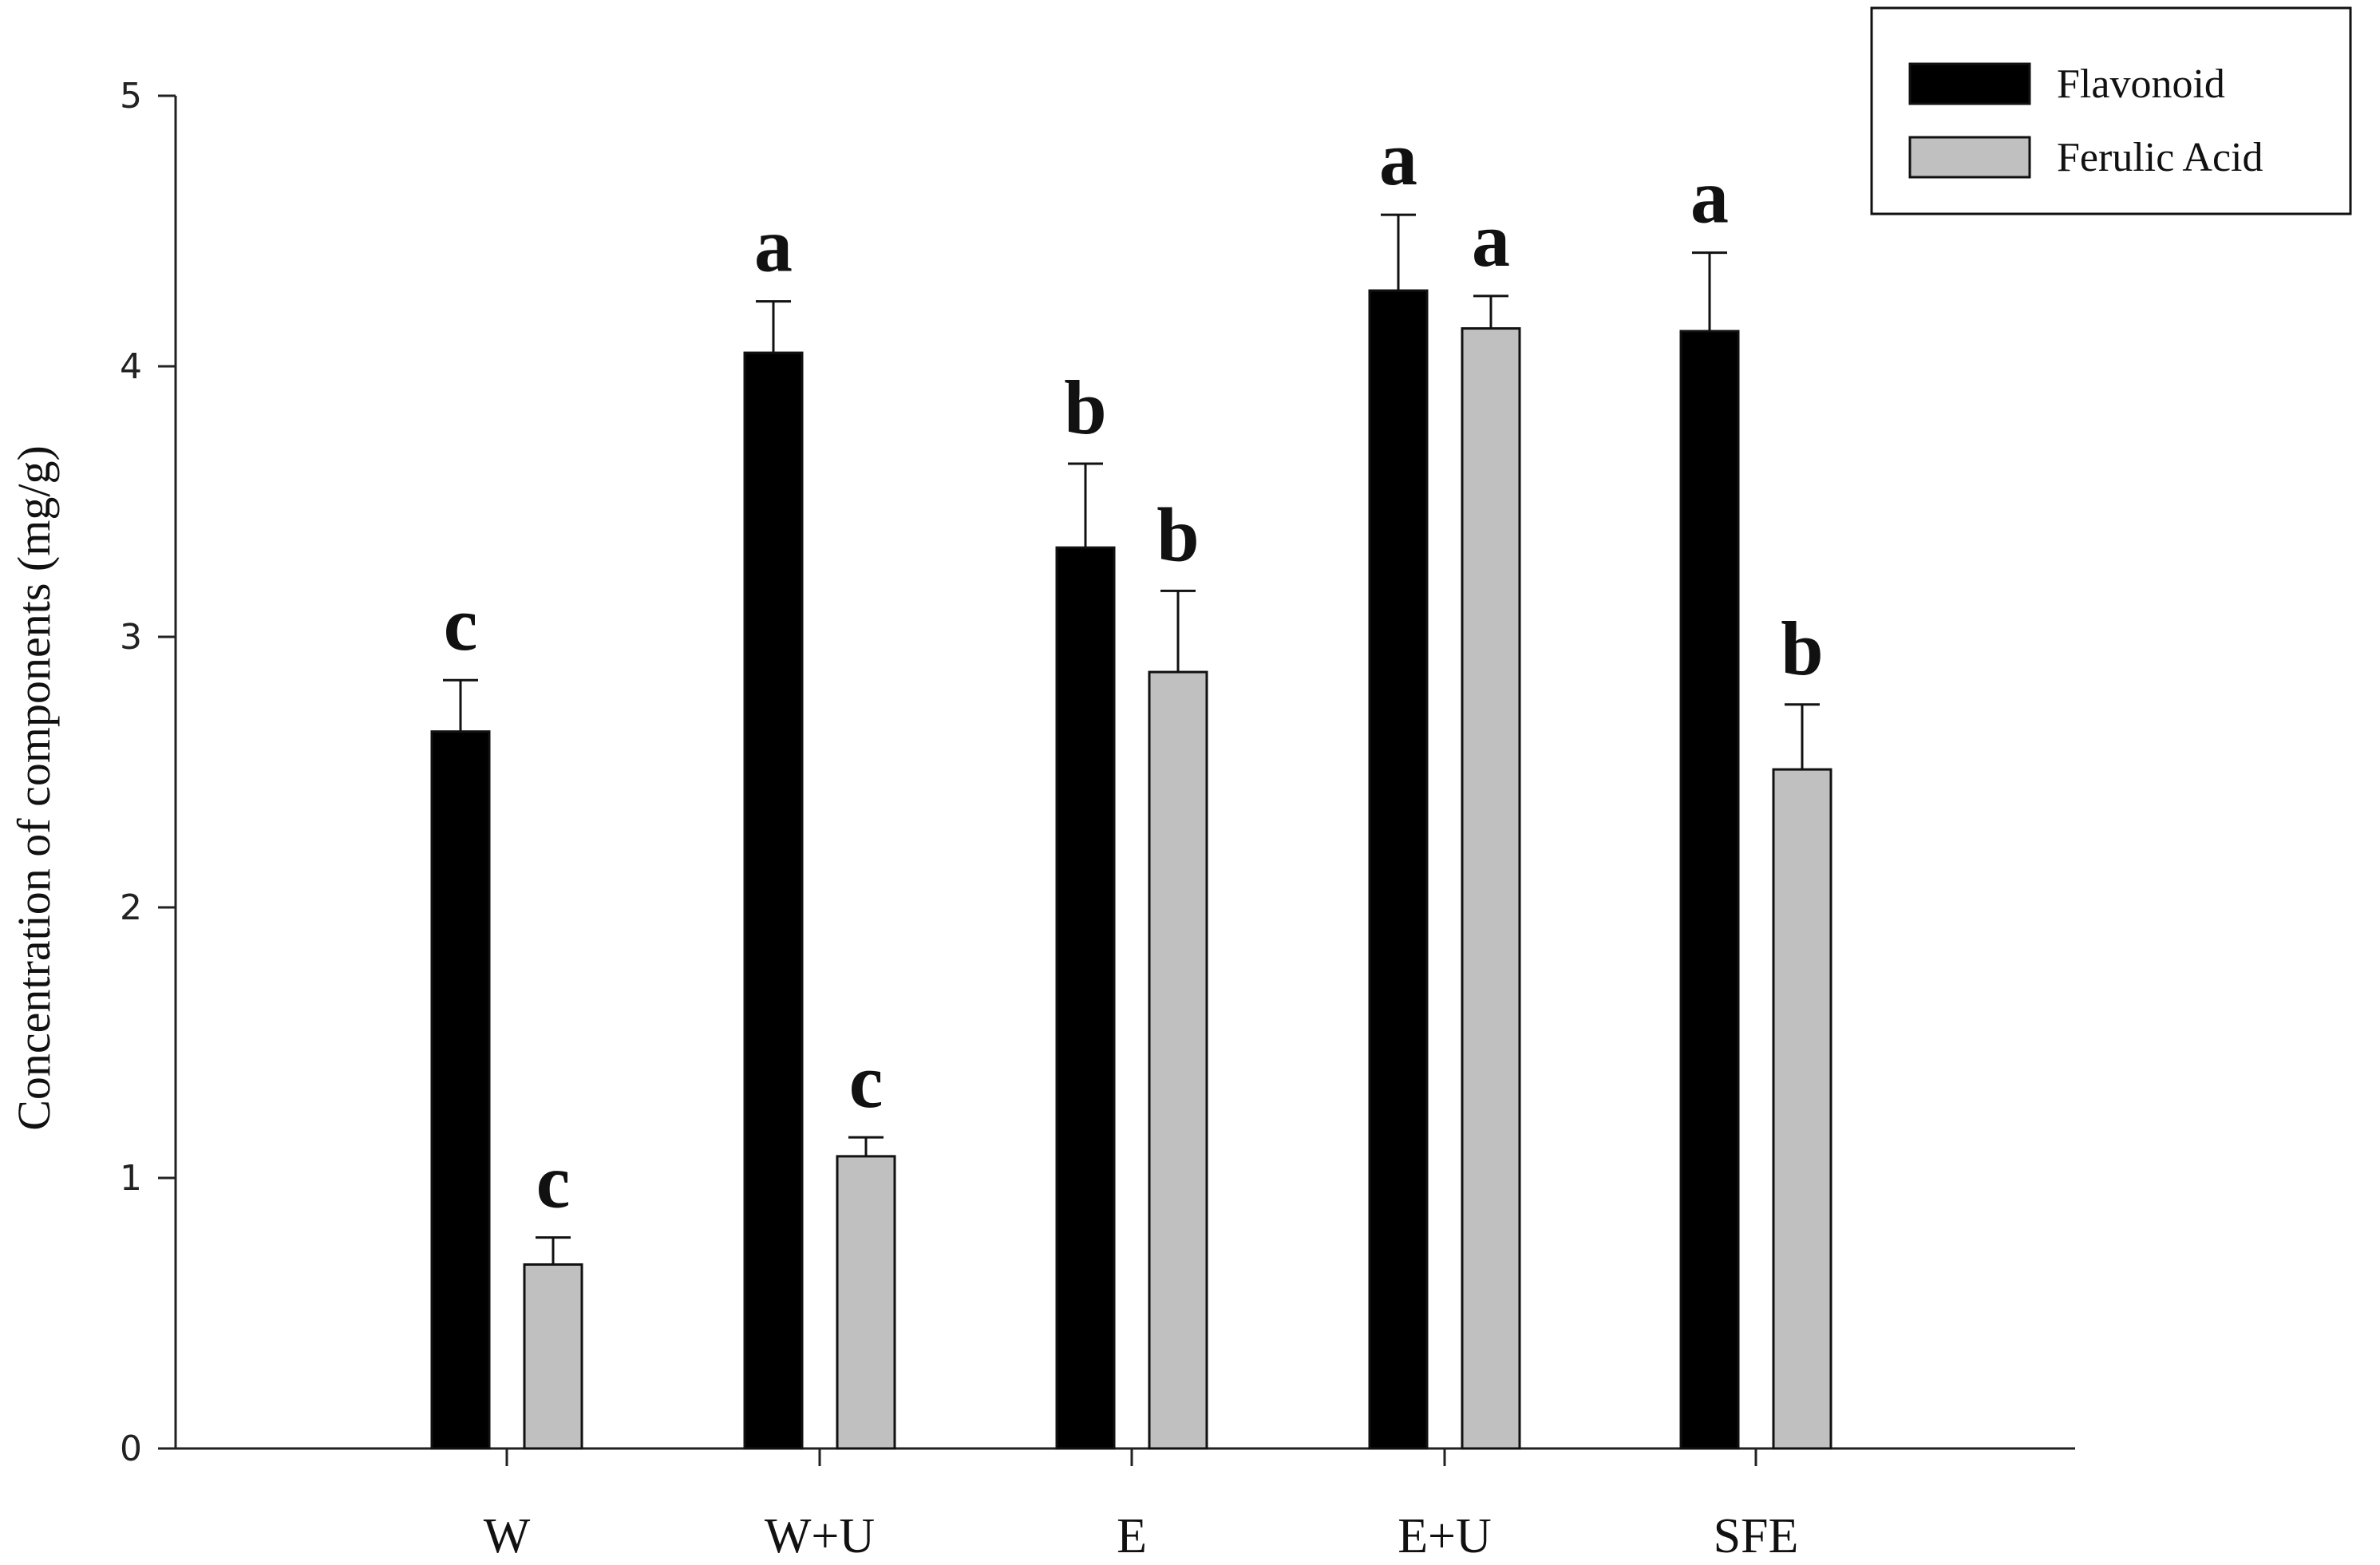  I want to click on y-axis-label: Concentration of components (mg/g), so click(34, 788).